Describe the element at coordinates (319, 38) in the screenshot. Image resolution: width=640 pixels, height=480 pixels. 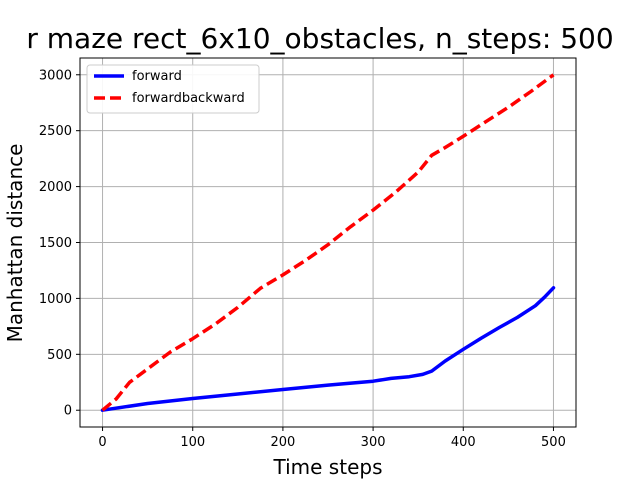
I see `chart-title: r maze rect_6x10_obstacles, n_steps: 500` at that location.